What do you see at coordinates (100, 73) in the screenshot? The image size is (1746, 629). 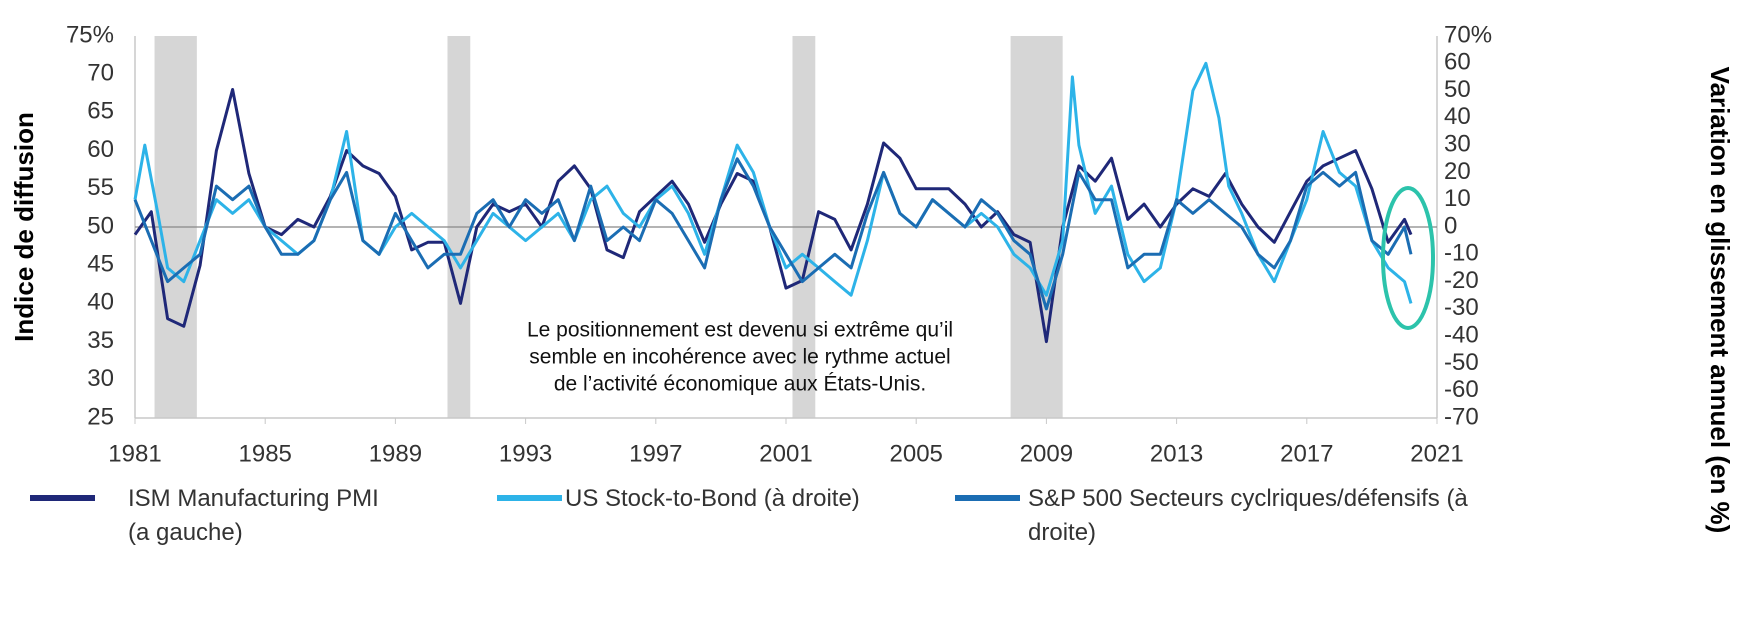 I see `y-tick-label: 70` at bounding box center [100, 73].